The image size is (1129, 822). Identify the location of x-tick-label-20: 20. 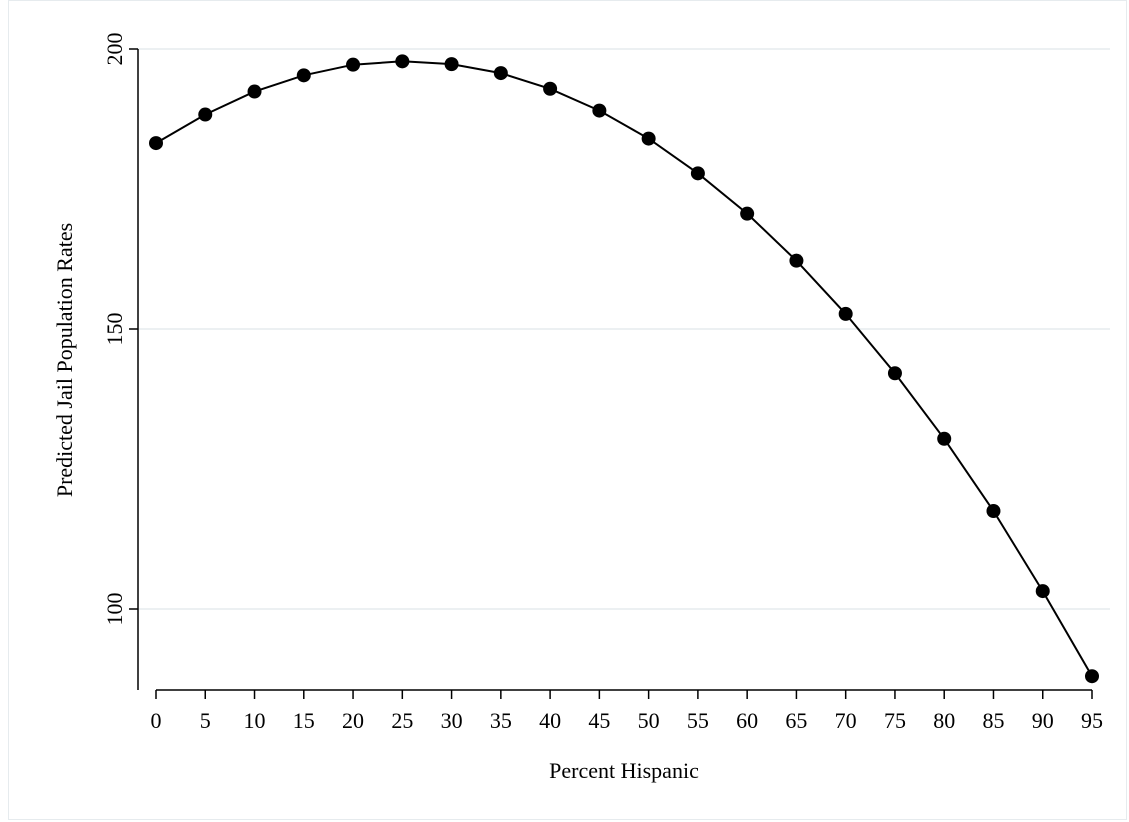
(353, 720).